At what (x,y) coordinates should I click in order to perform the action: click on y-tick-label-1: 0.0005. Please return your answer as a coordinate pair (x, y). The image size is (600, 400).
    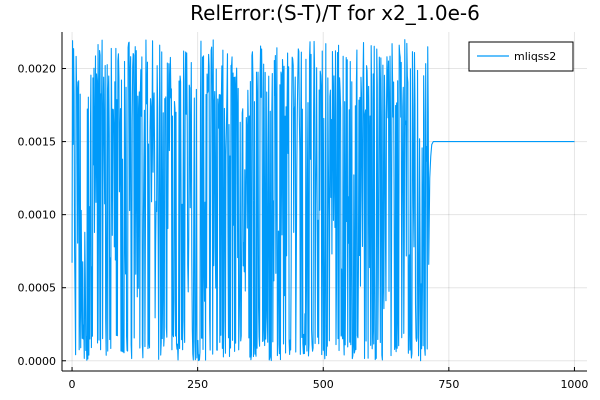
    Looking at the image, I should click on (37, 288).